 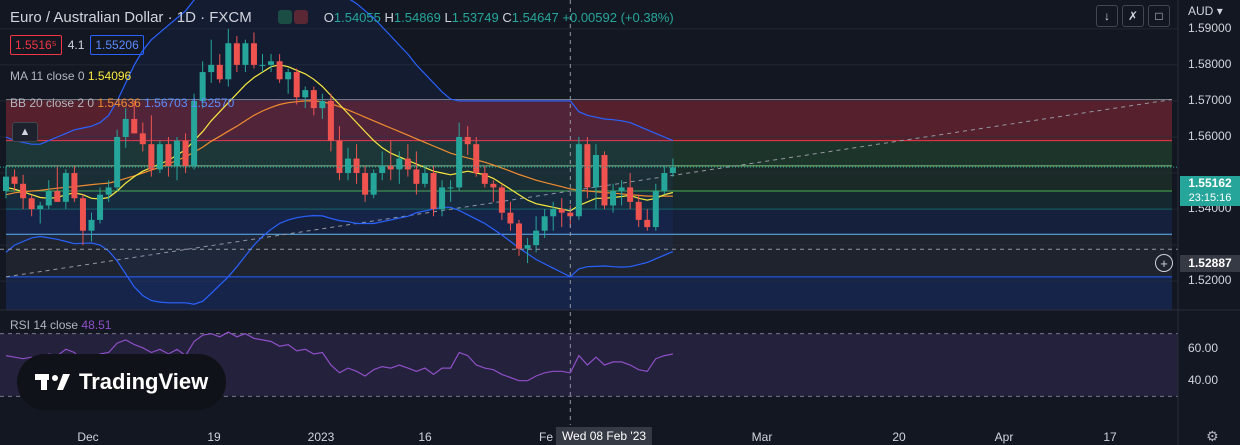 What do you see at coordinates (36, 45) in the screenshot?
I see `sell-button: 1.5516⁵` at bounding box center [36, 45].